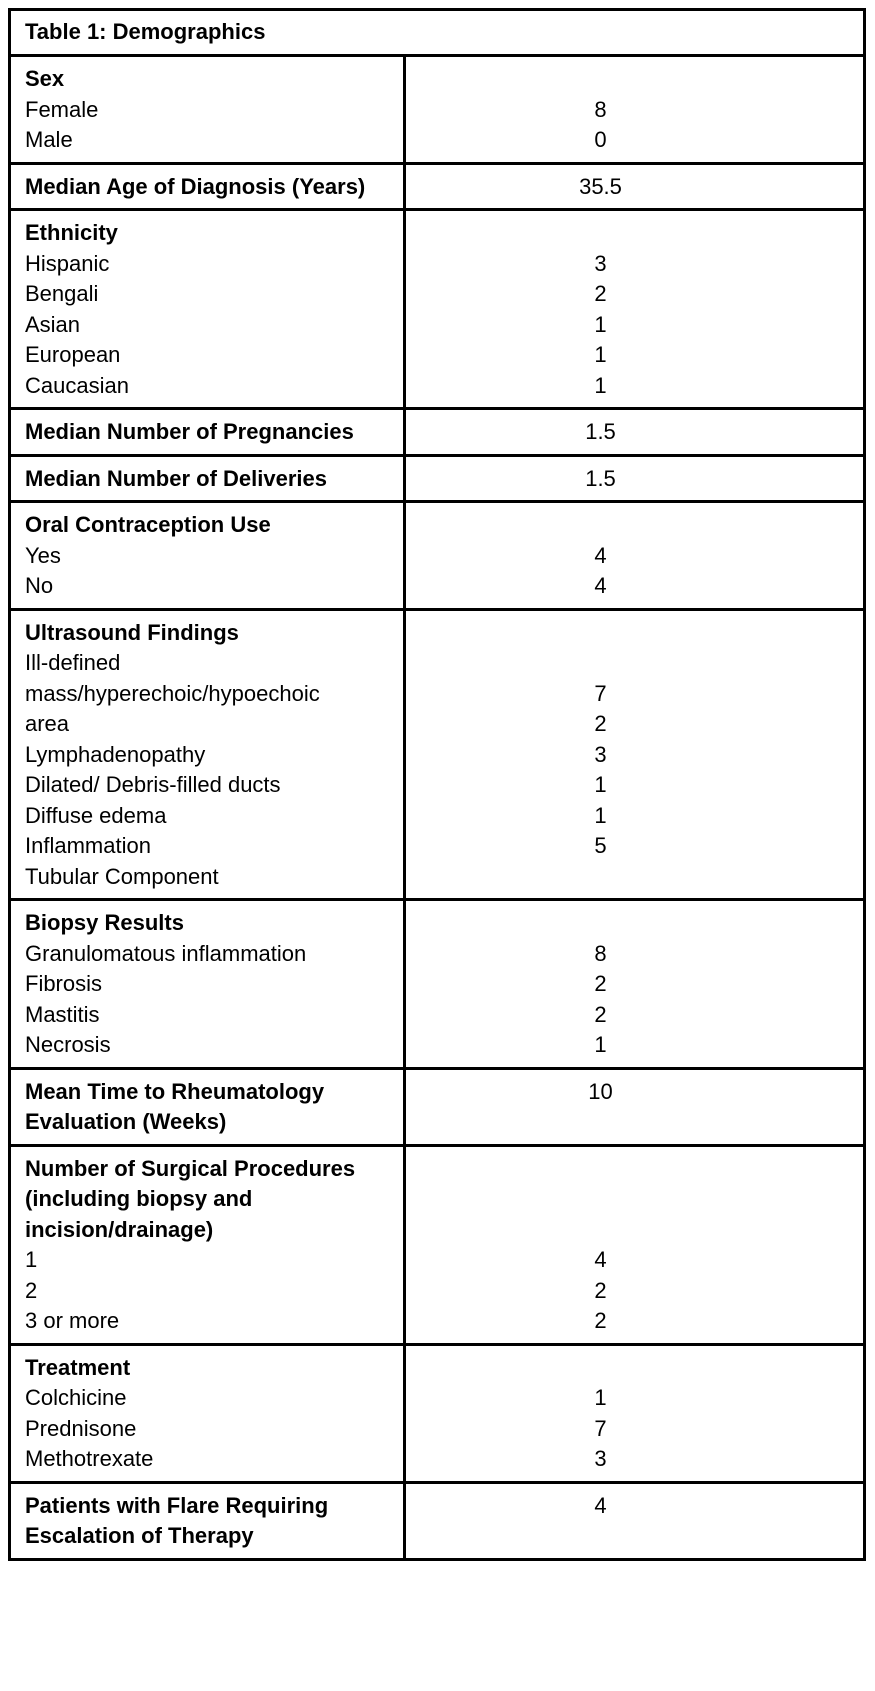 The image size is (875, 1691). I want to click on row-item-label: Bengali, so click(62, 293).